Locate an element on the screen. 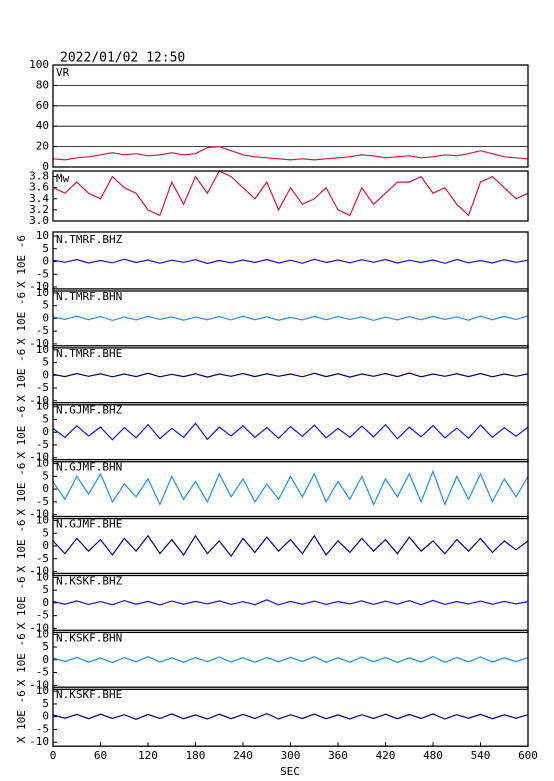 Image resolution: width=554 pixels, height=781 pixels. y-tick-label: 3.4 is located at coordinates (39, 198).